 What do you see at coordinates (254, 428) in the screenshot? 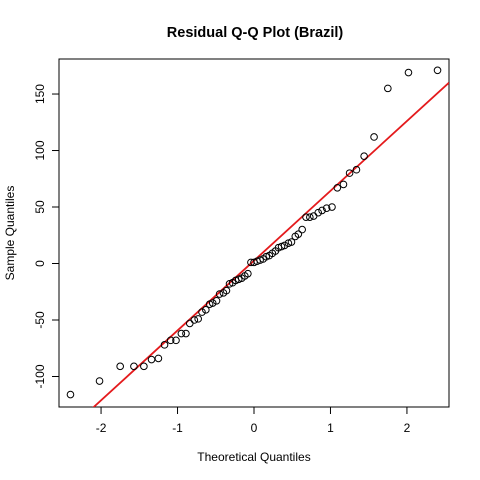
I see `x-tick-label: 0` at bounding box center [254, 428].